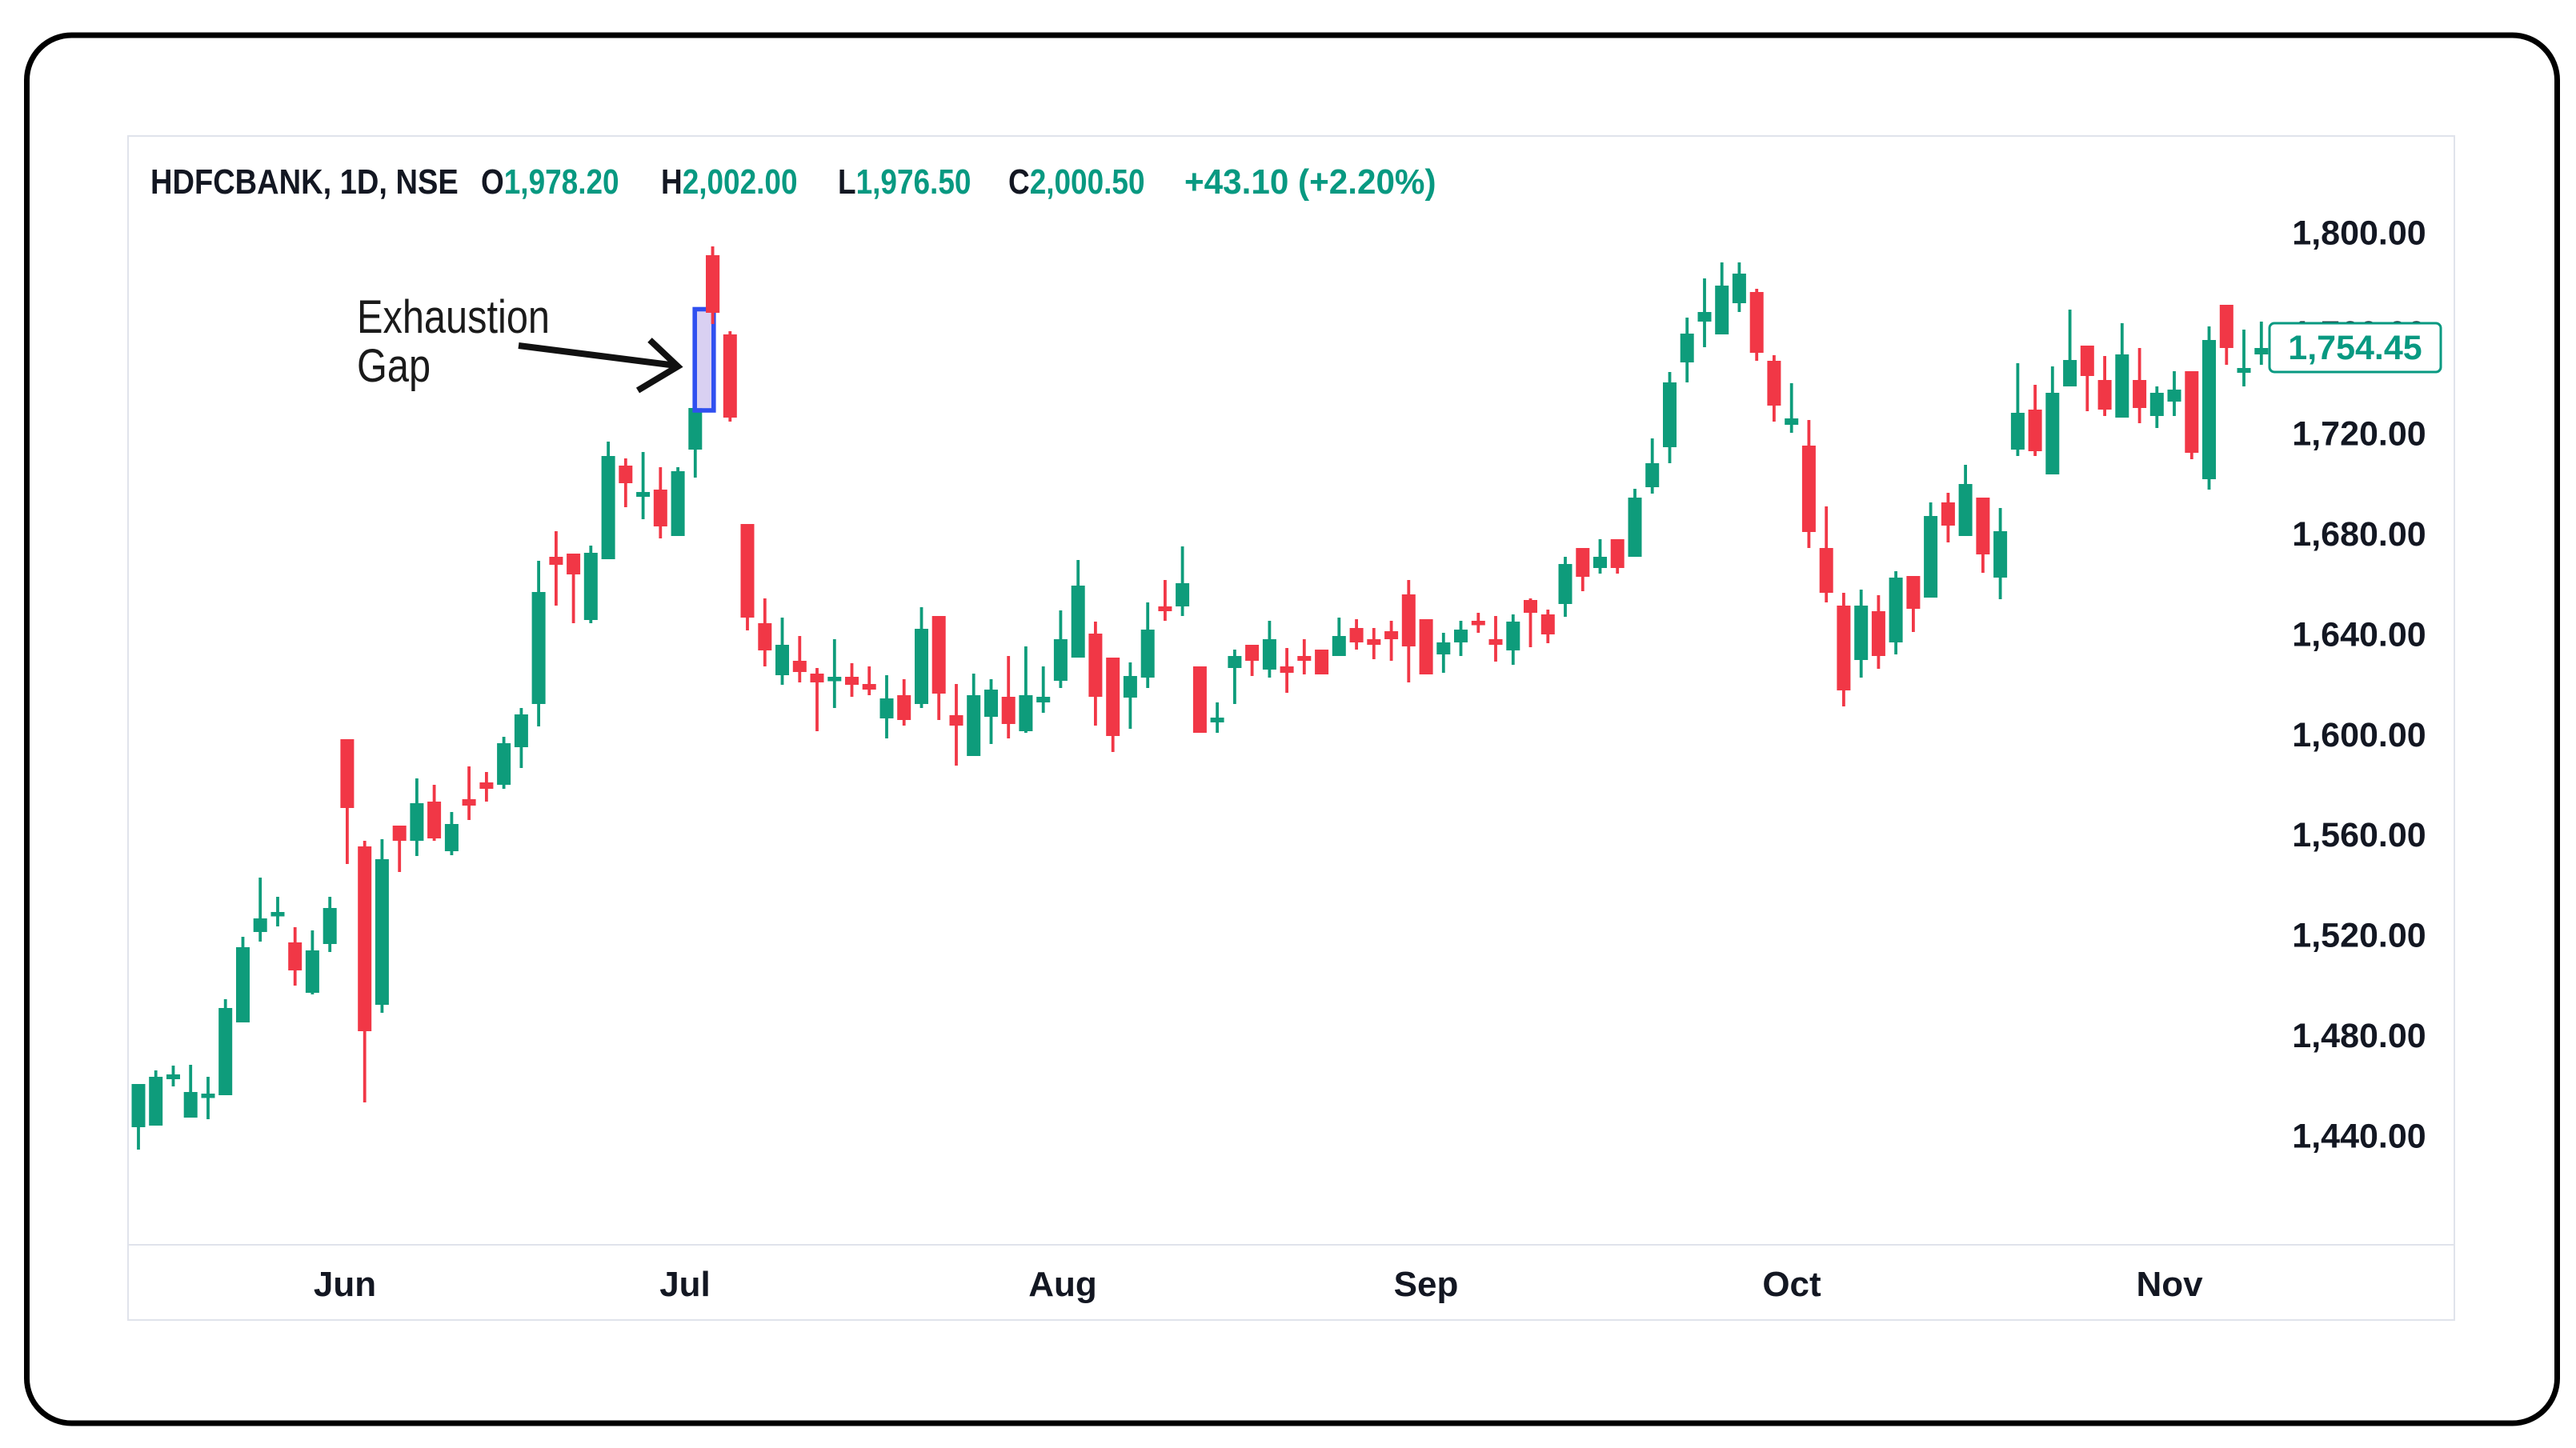 The image size is (2576, 1448). I want to click on svg-text: Gap, so click(394, 366).